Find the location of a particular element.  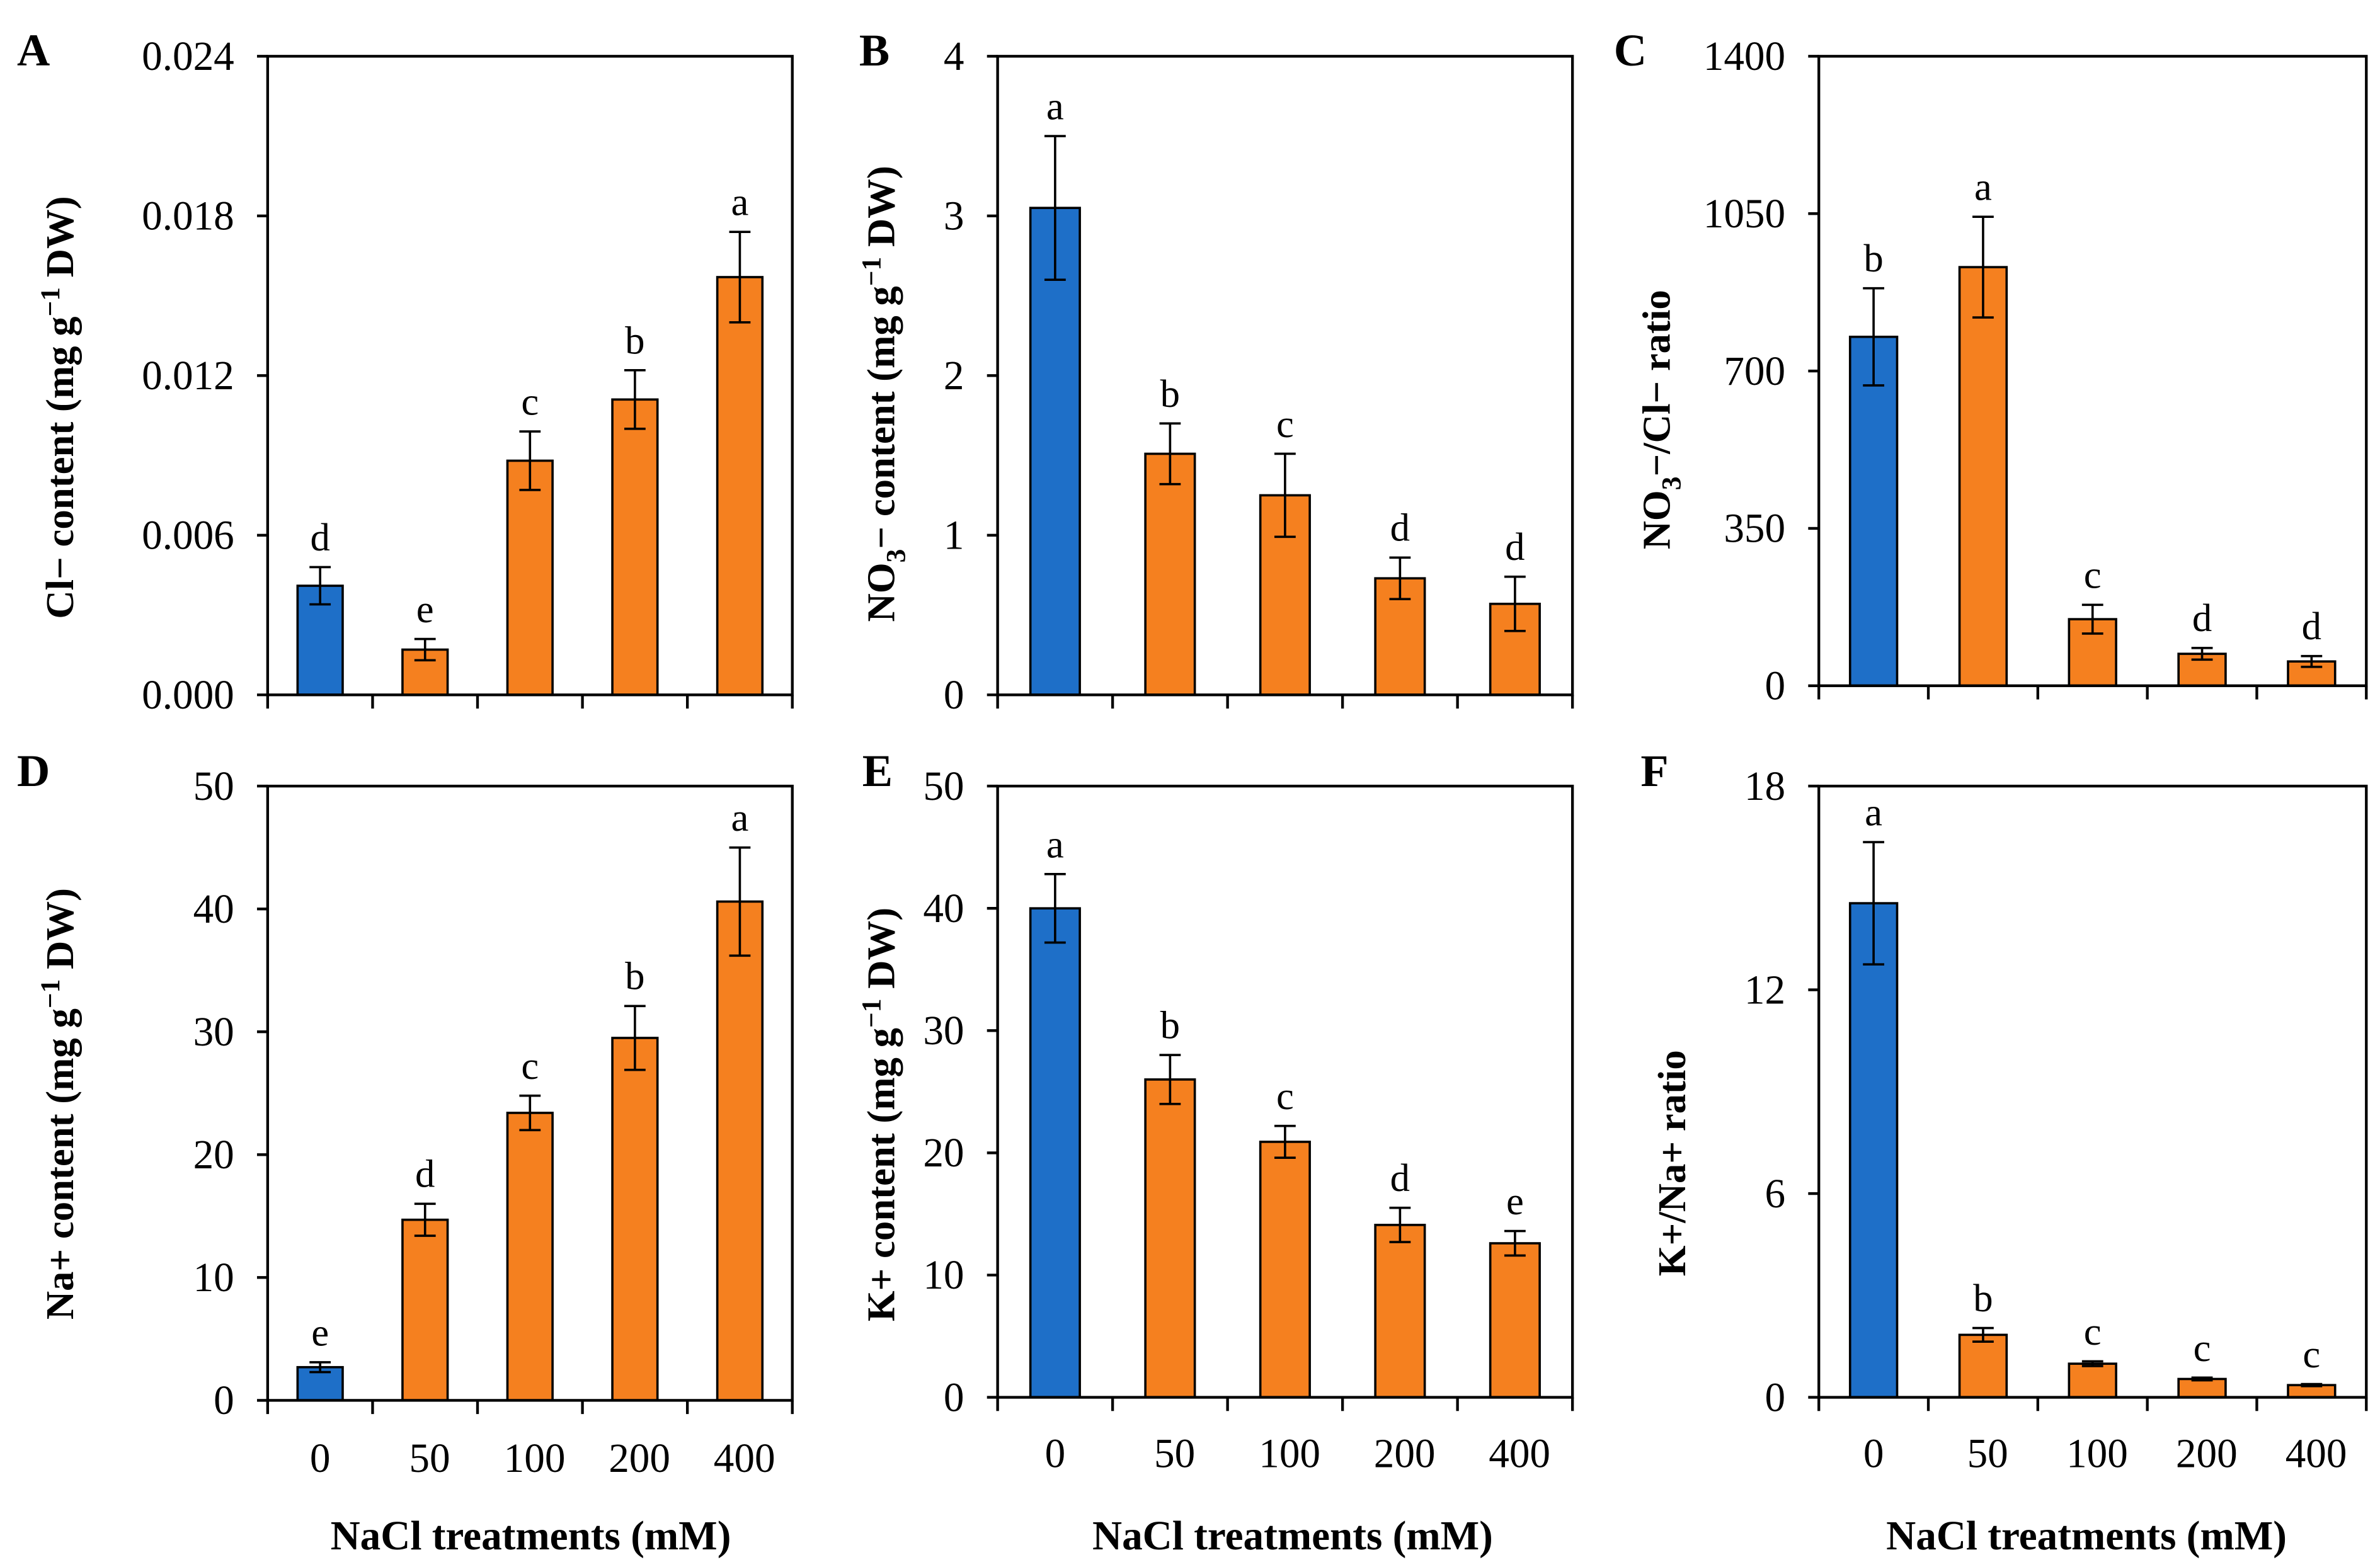

y-axis-title-part-C-2: −/Cl− ratio is located at coordinates (1657, 383).